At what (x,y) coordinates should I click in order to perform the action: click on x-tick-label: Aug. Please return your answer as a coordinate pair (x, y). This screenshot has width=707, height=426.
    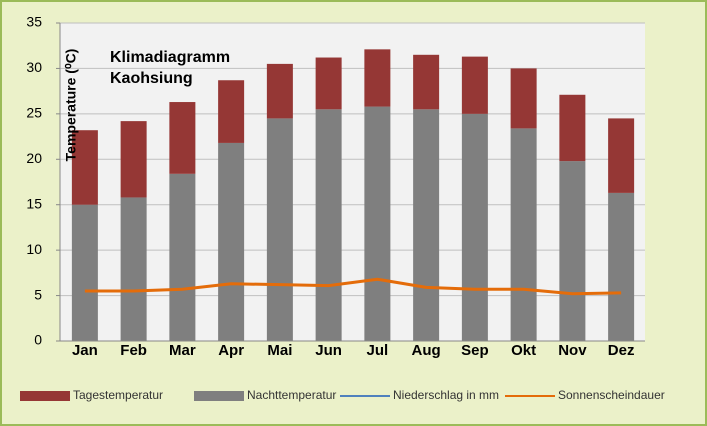
    Looking at the image, I should click on (426, 350).